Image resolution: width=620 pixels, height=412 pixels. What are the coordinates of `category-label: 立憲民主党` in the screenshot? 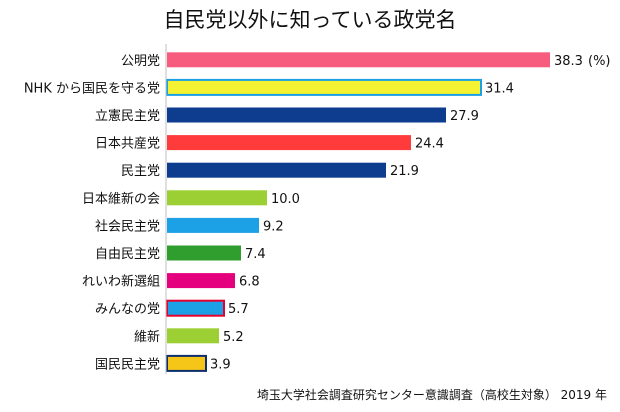 It's located at (127, 116).